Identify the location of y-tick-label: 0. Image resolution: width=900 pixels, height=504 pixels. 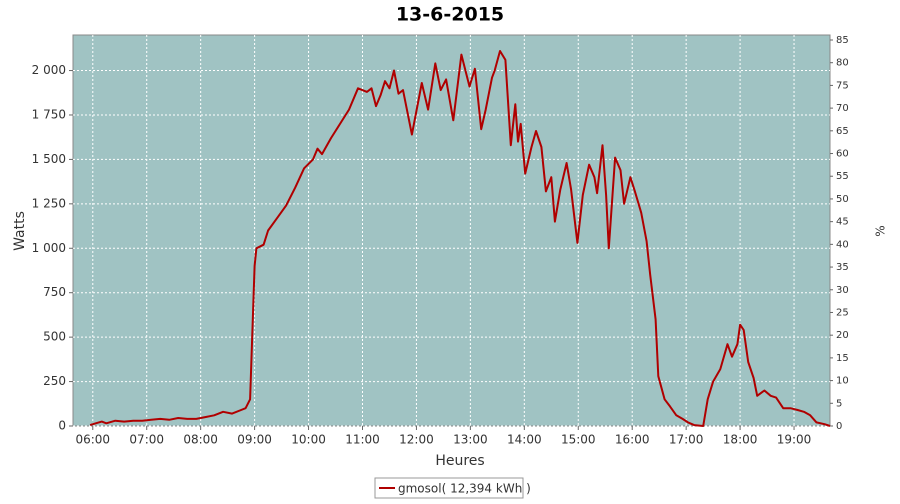
(62, 426).